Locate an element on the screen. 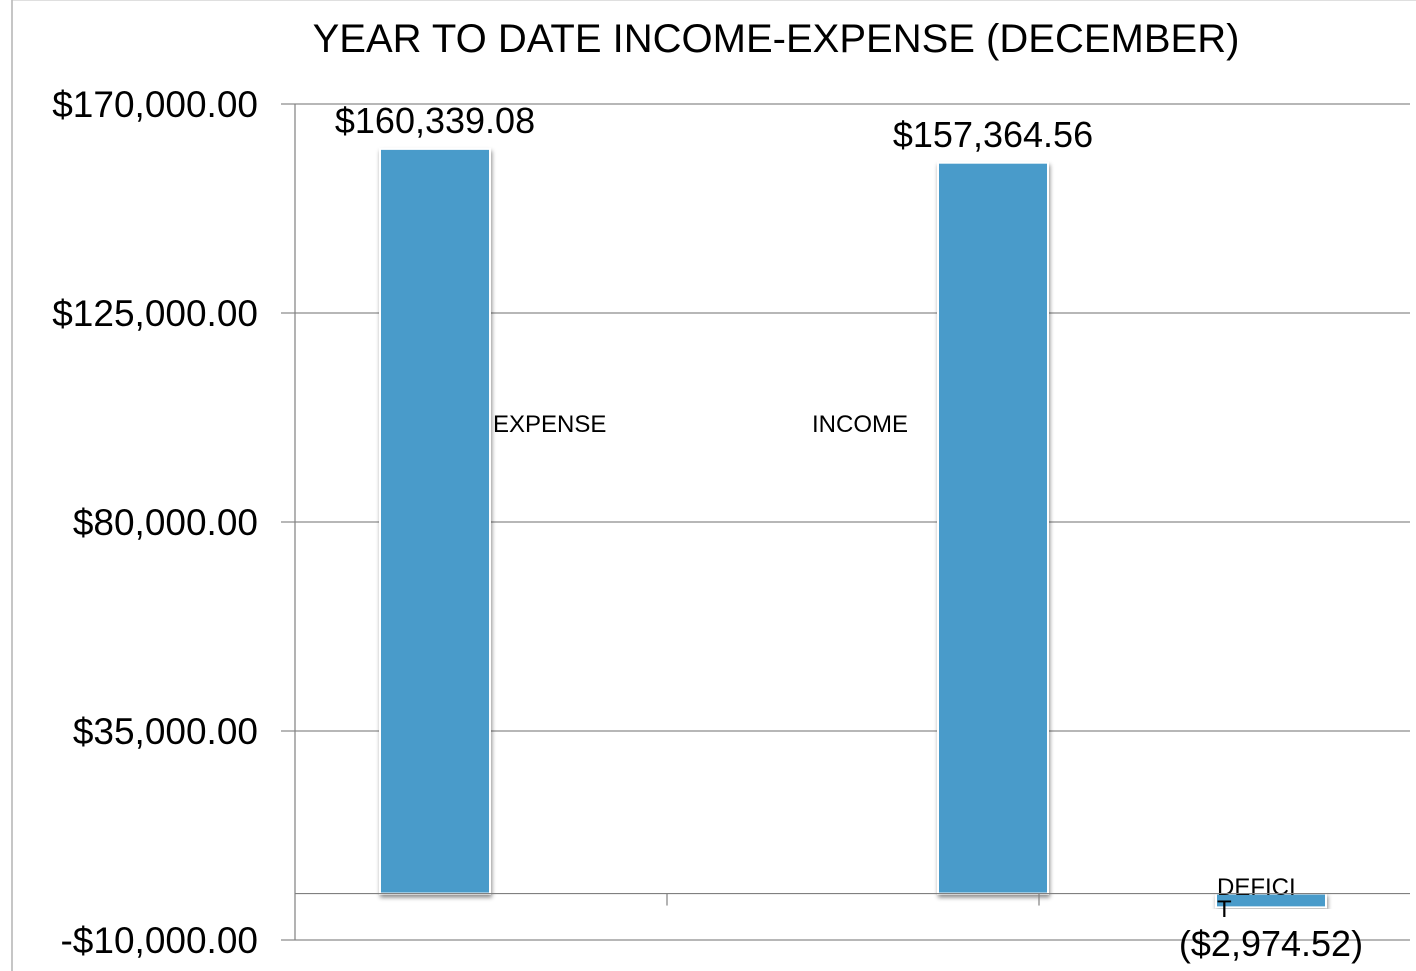 The height and width of the screenshot is (971, 1416). y-tick-label: $170,000.00 is located at coordinates (155, 104).